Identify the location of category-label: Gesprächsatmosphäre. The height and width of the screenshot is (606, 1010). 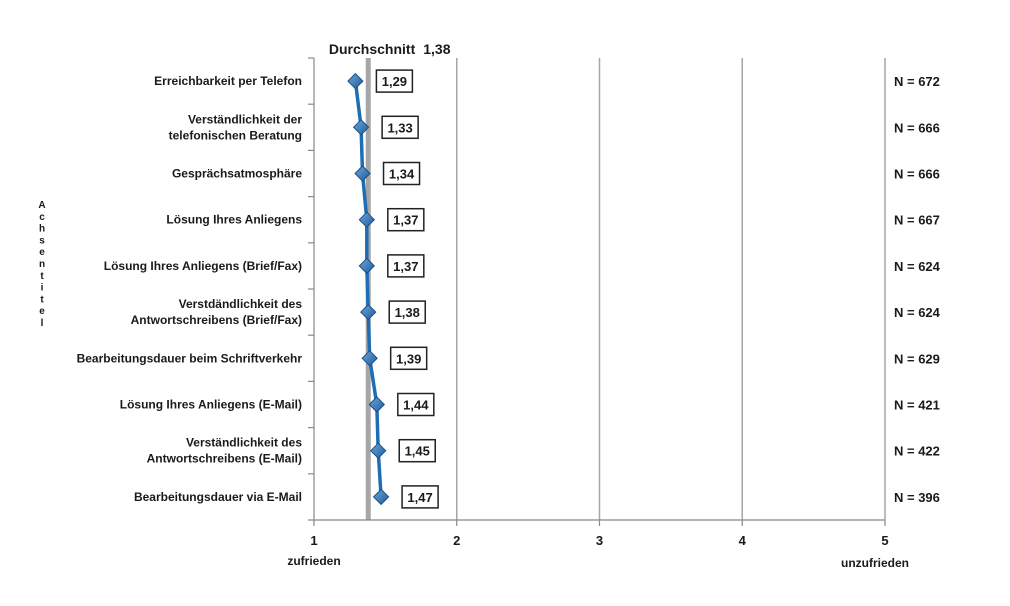
(237, 174).